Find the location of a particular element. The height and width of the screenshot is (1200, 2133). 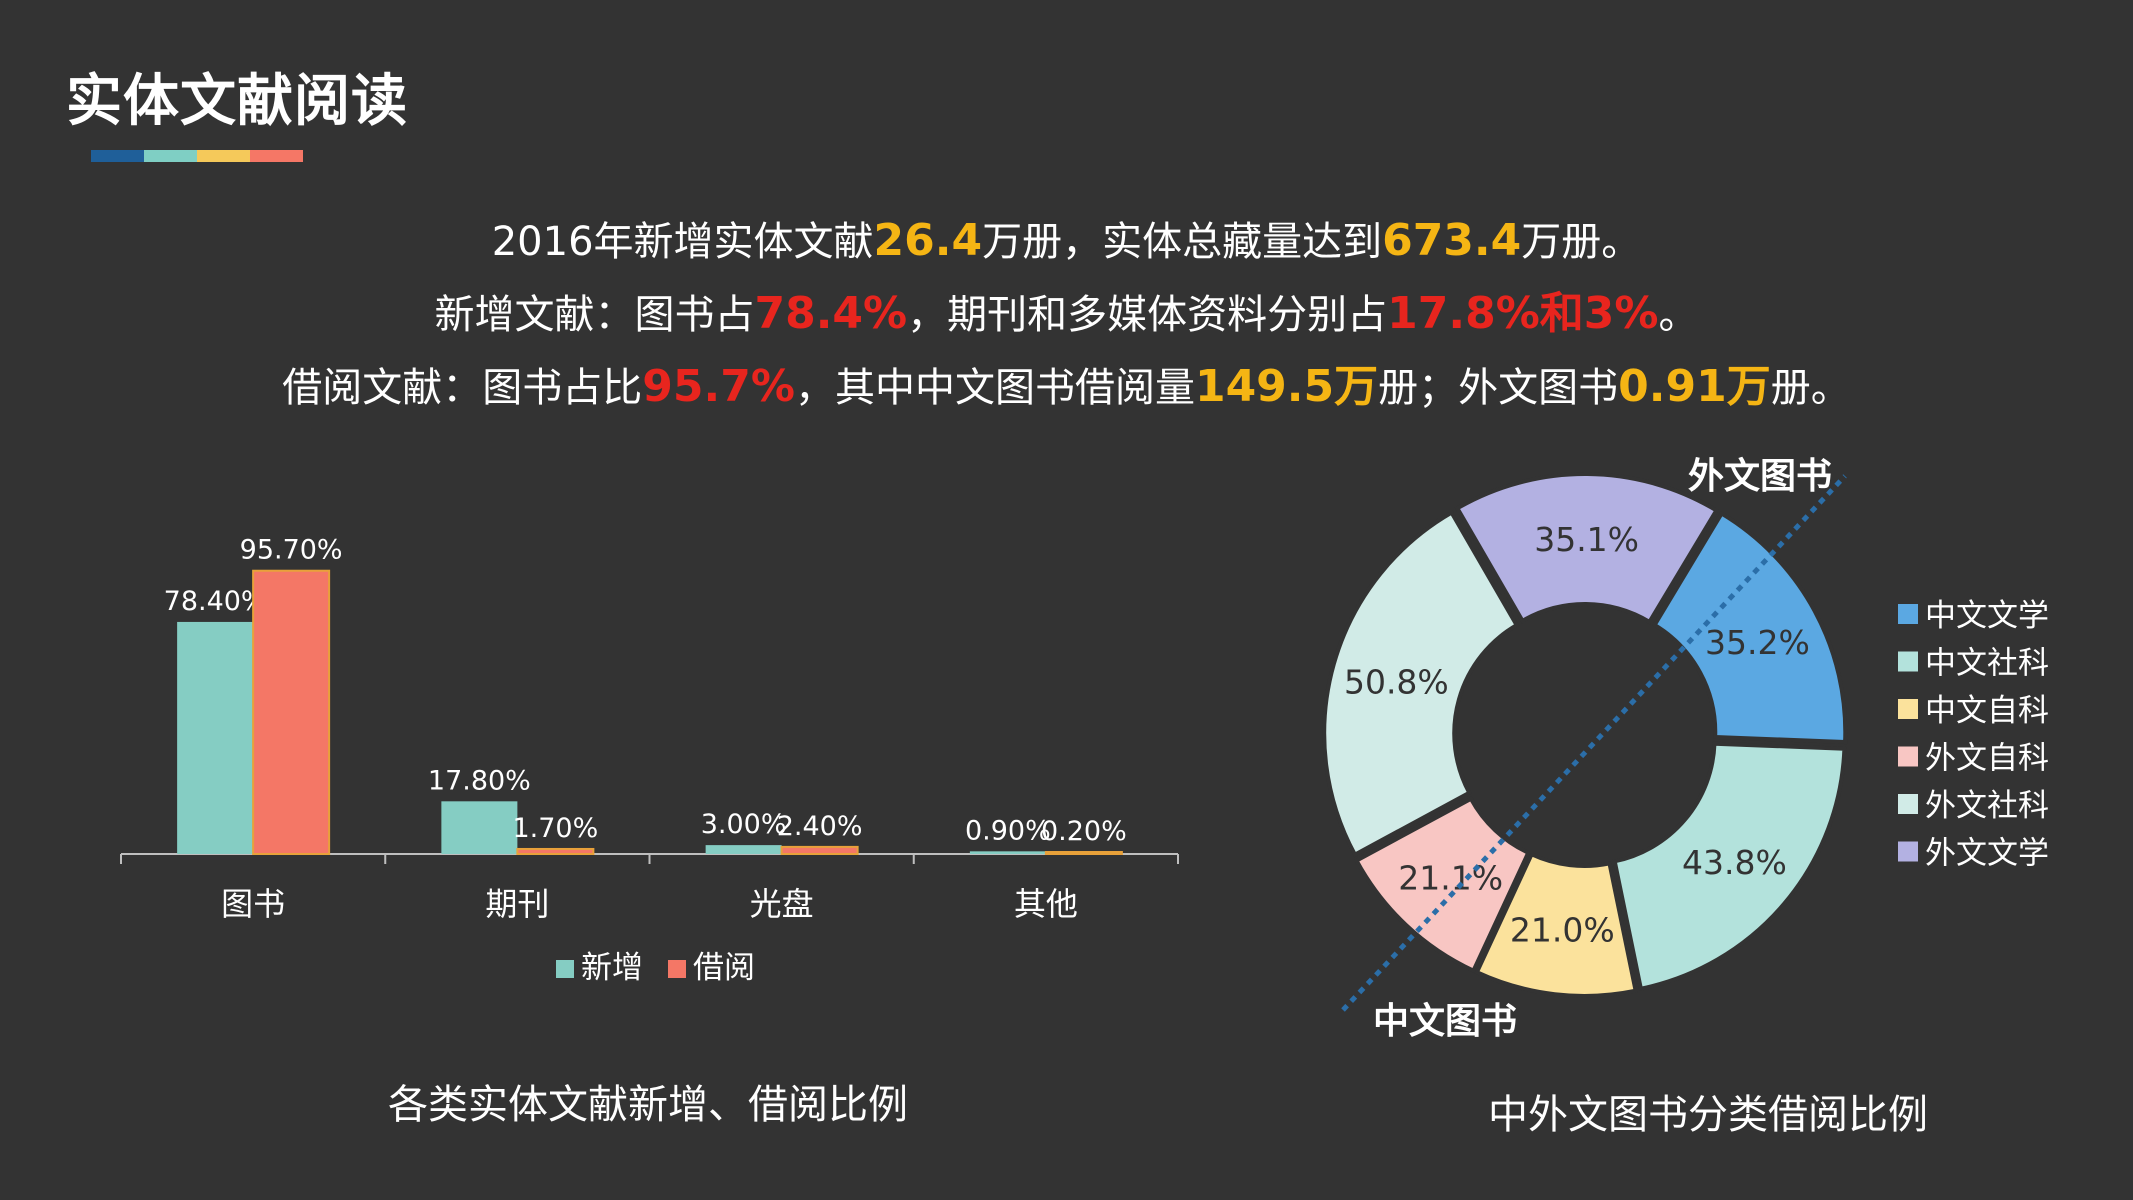

summary-text-segment: 册。 is located at coordinates (1810, 388).